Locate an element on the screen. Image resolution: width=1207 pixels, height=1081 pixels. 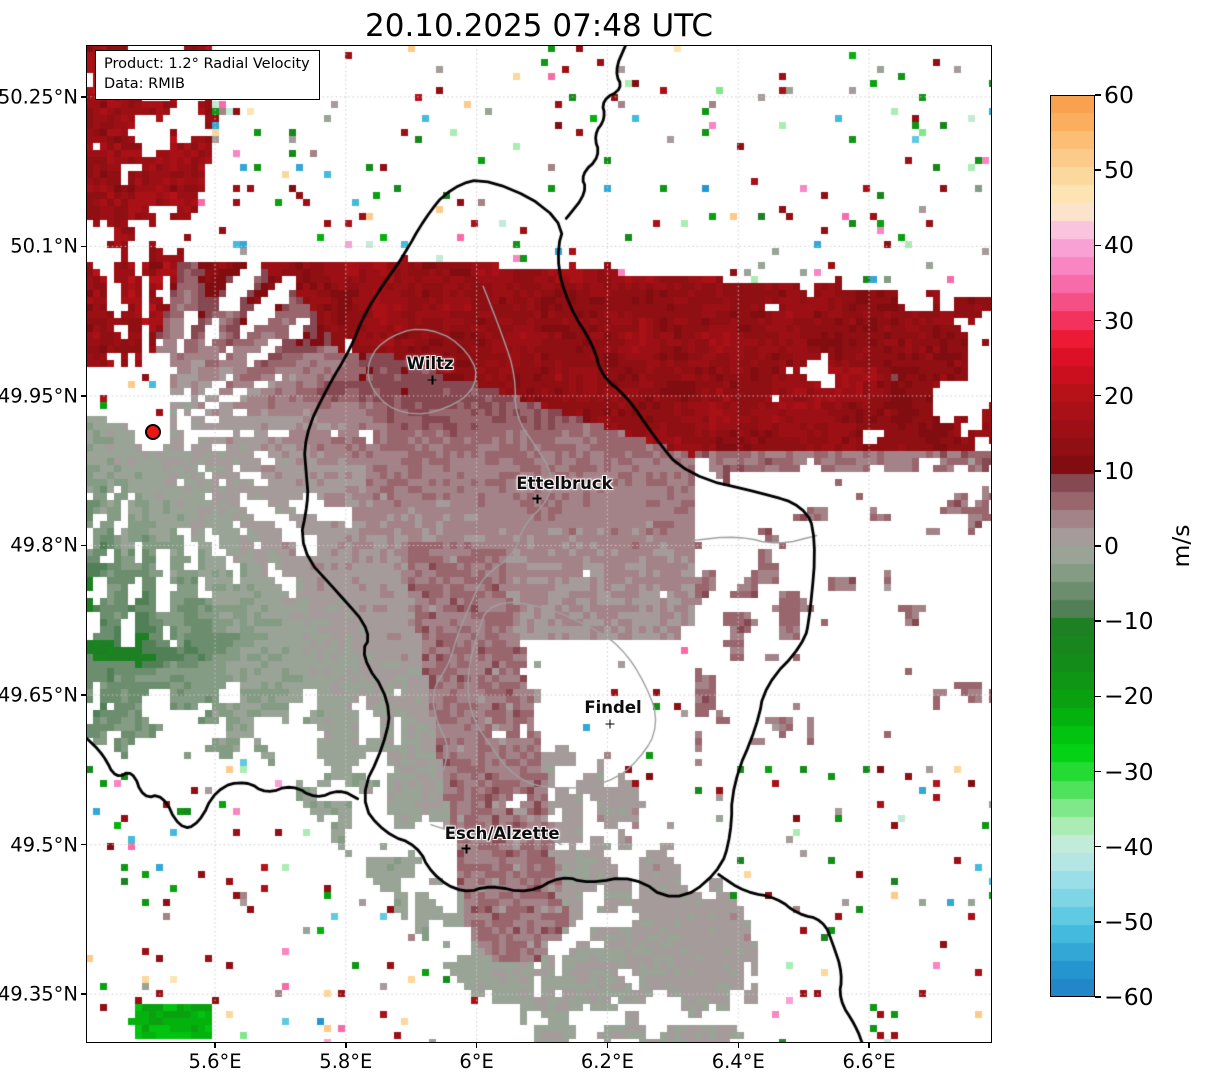
colorbar-tick-label: −50 is located at coordinates (1129, 921).